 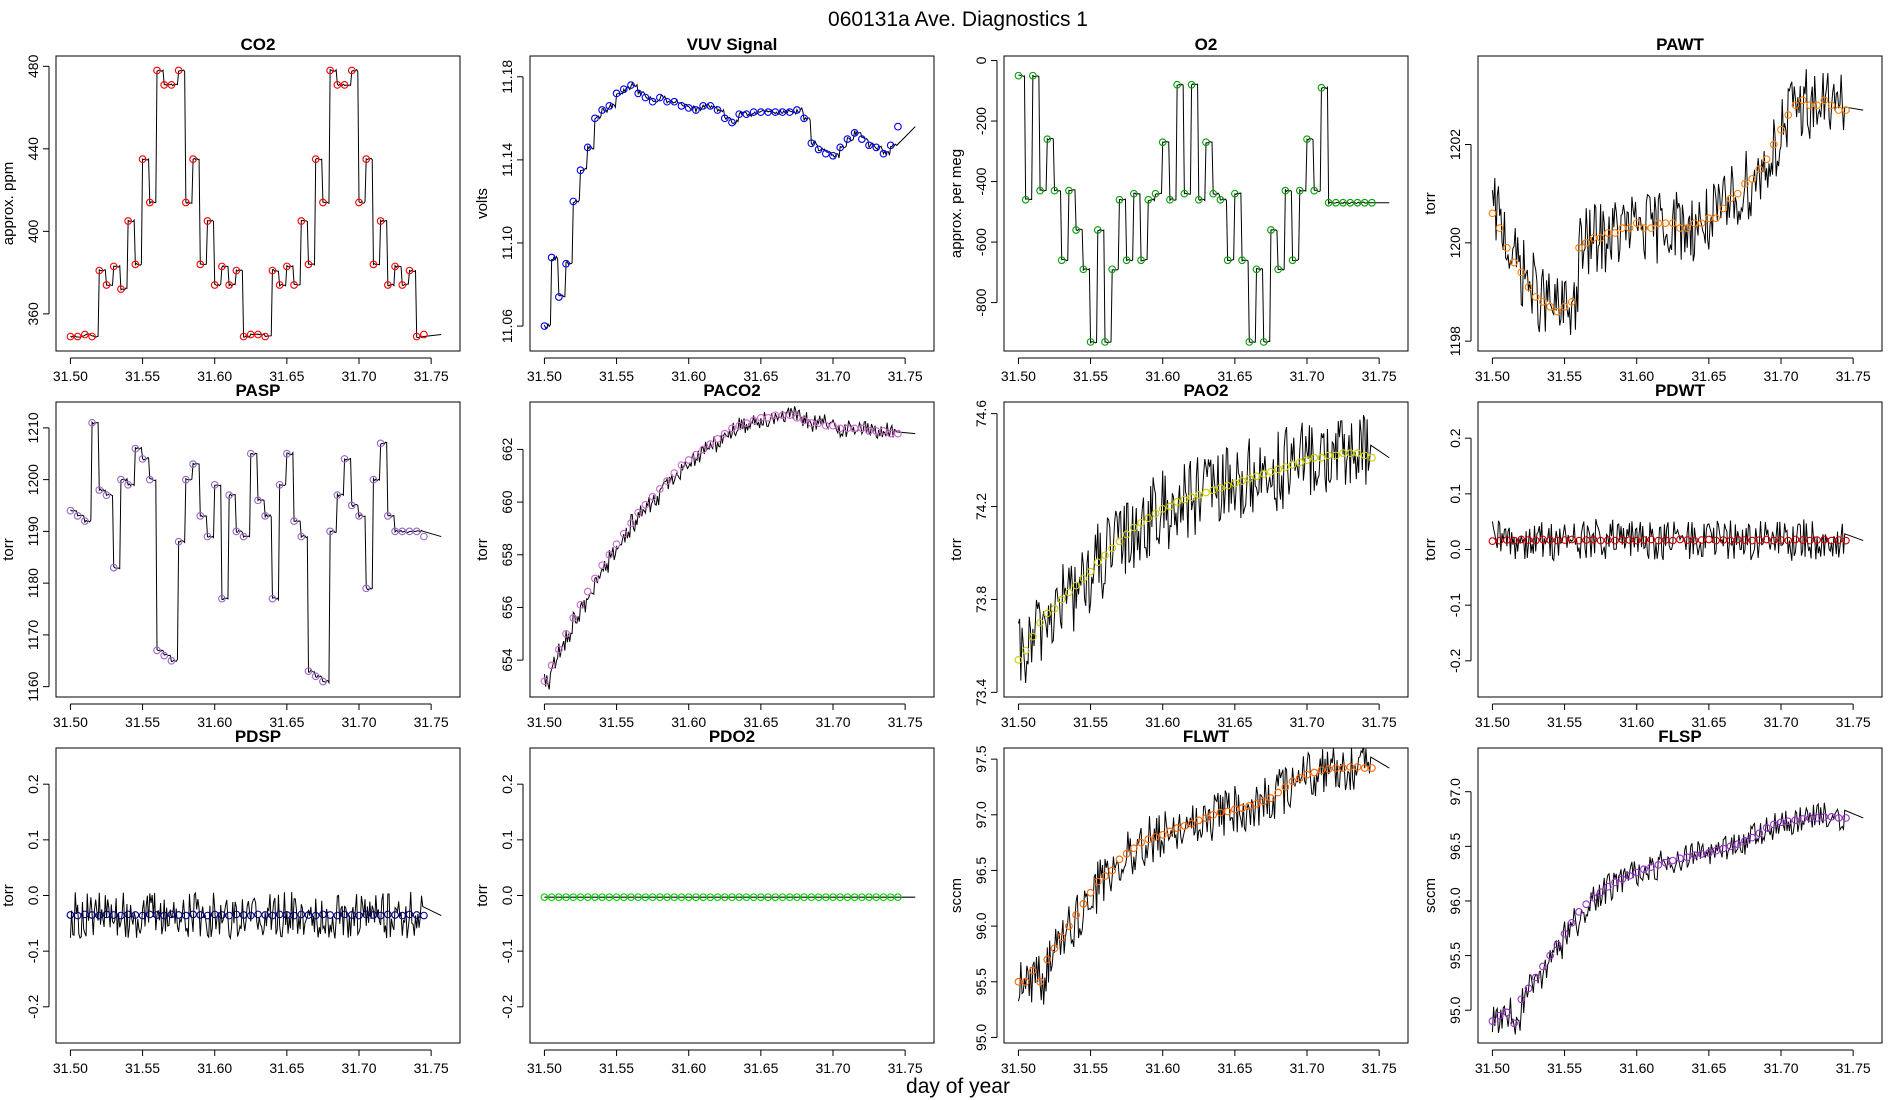 I want to click on figure-x-axis-label: day of year, so click(x=958, y=1086).